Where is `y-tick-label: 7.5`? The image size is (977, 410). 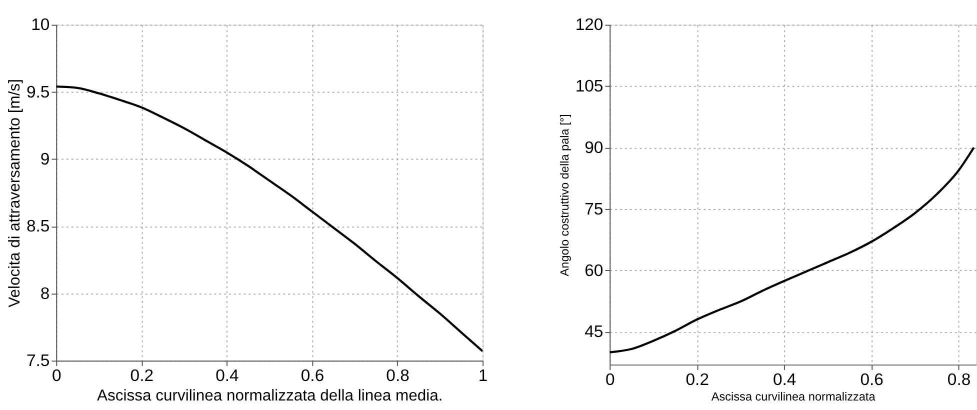 y-tick-label: 7.5 is located at coordinates (38, 360).